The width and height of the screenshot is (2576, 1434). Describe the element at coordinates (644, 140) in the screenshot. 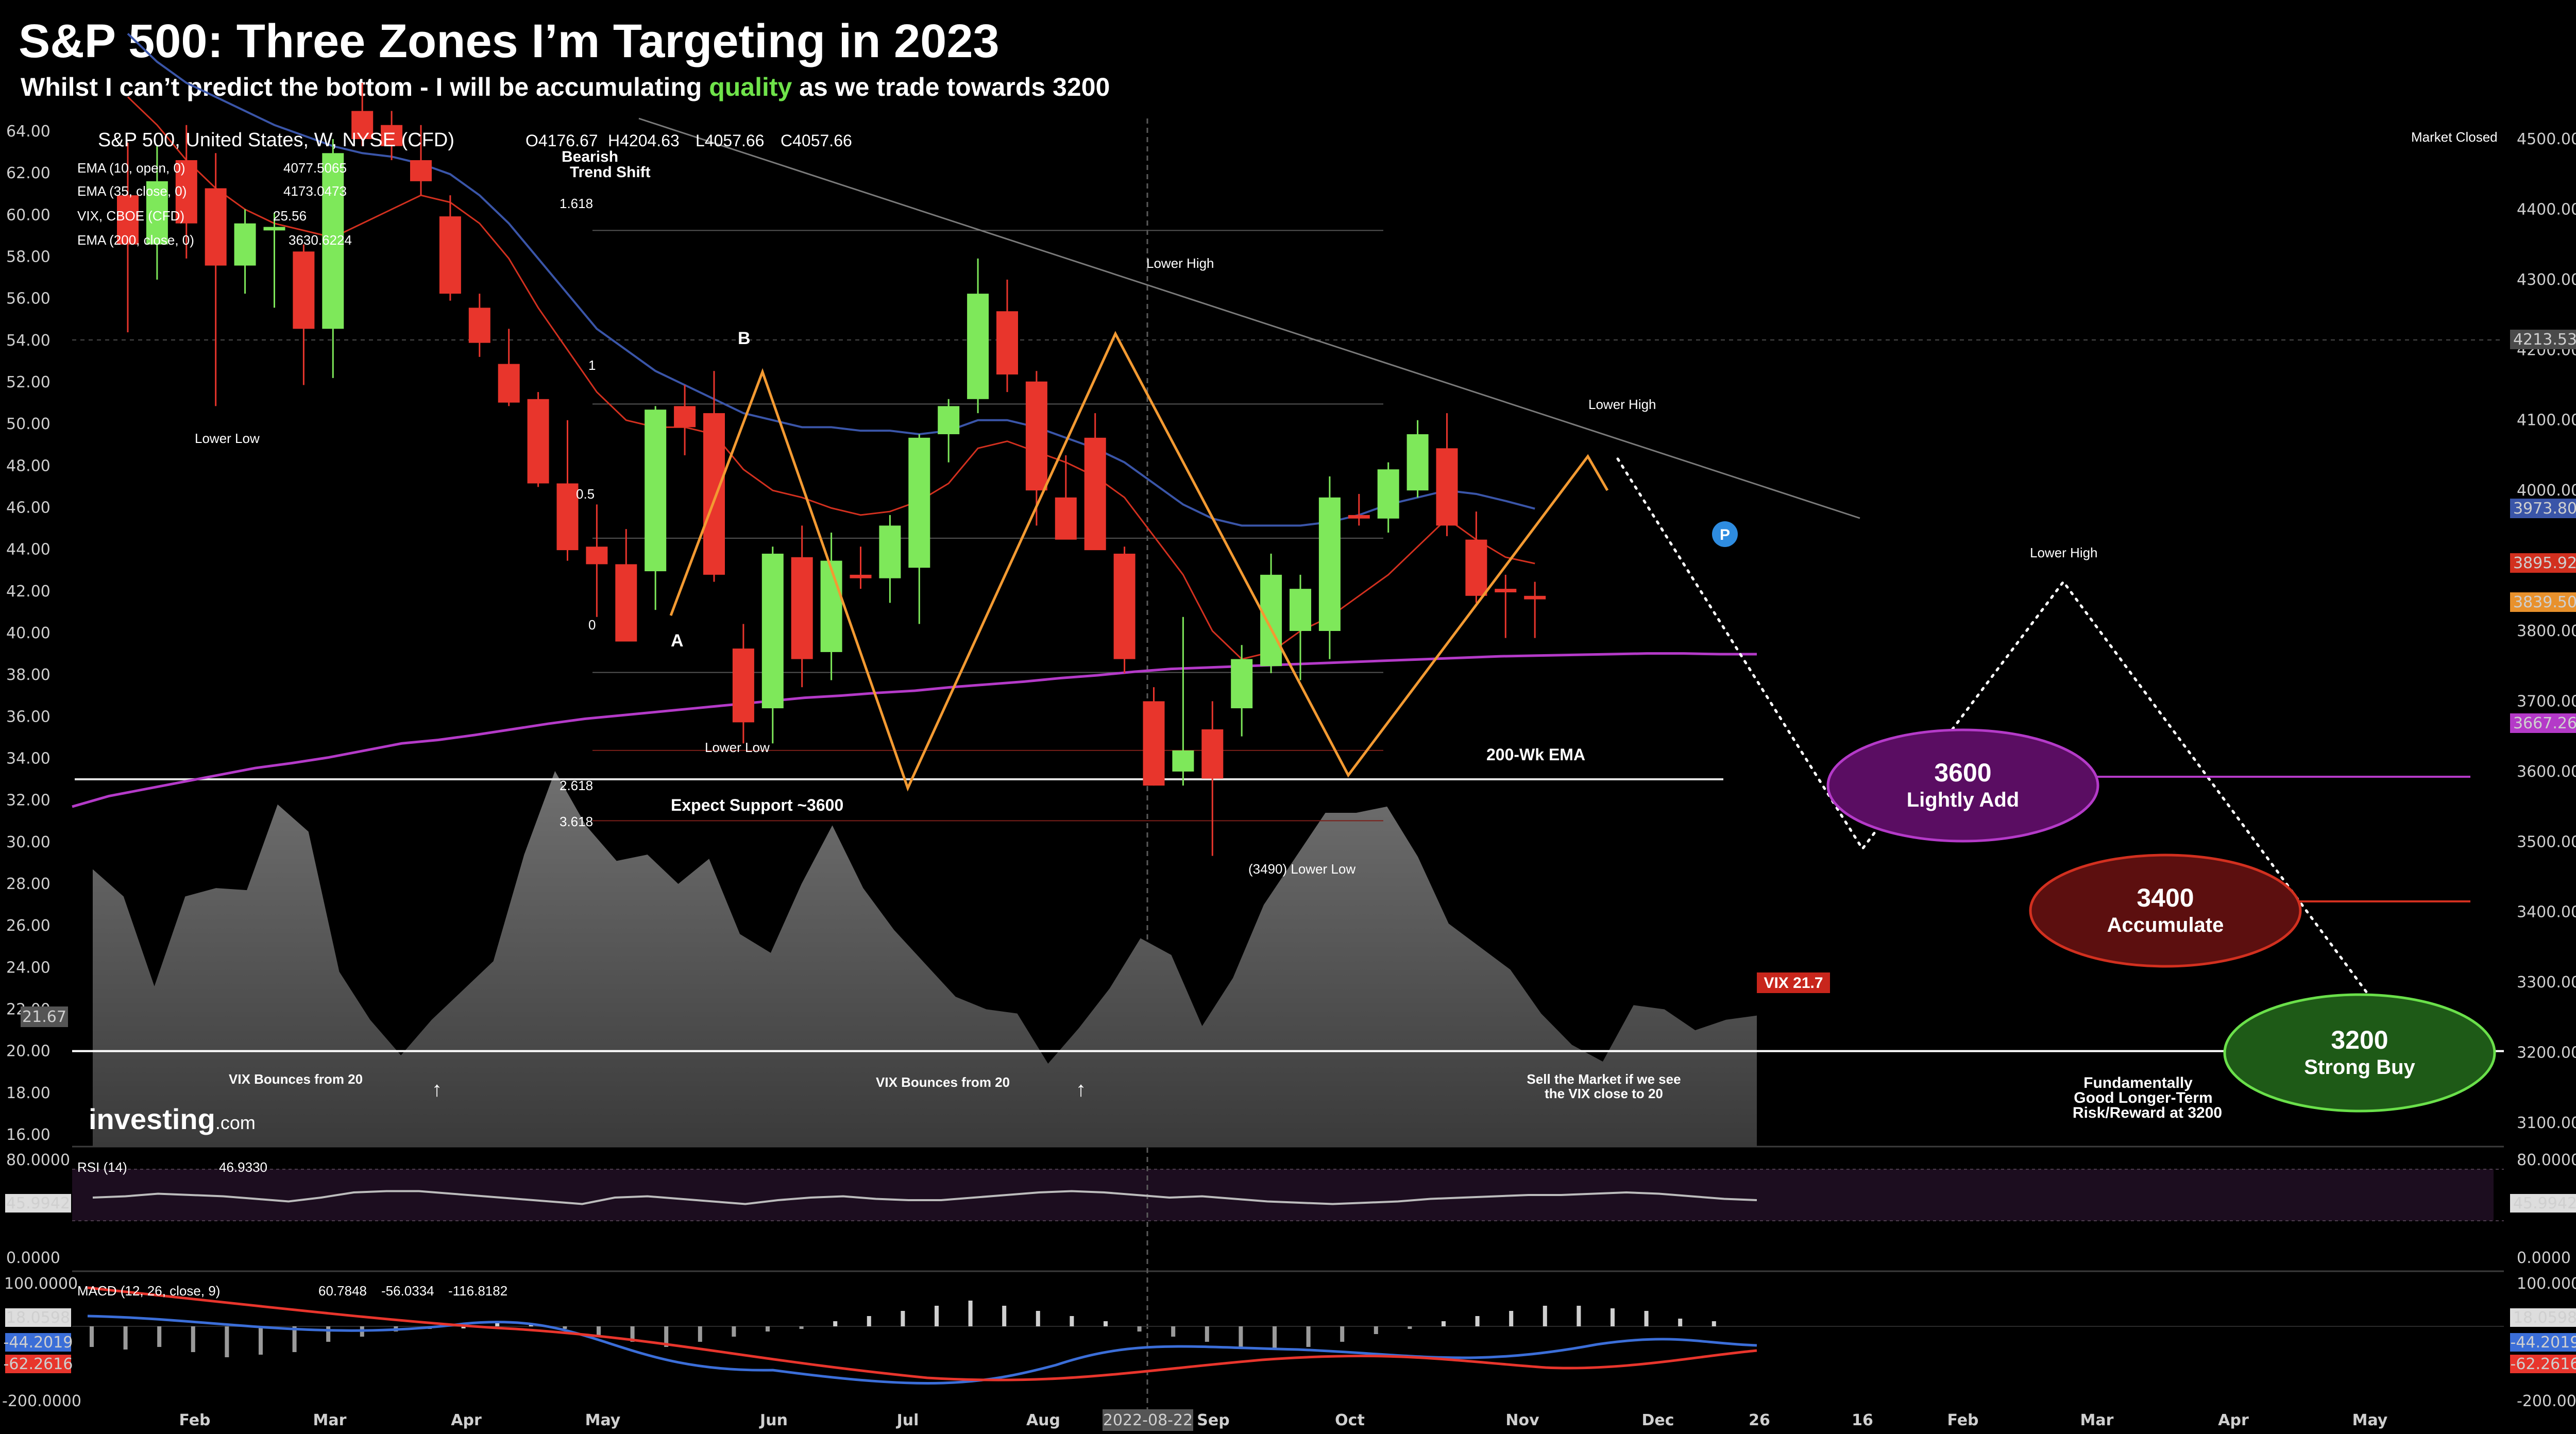

I see `legend-high: H4204.63` at that location.